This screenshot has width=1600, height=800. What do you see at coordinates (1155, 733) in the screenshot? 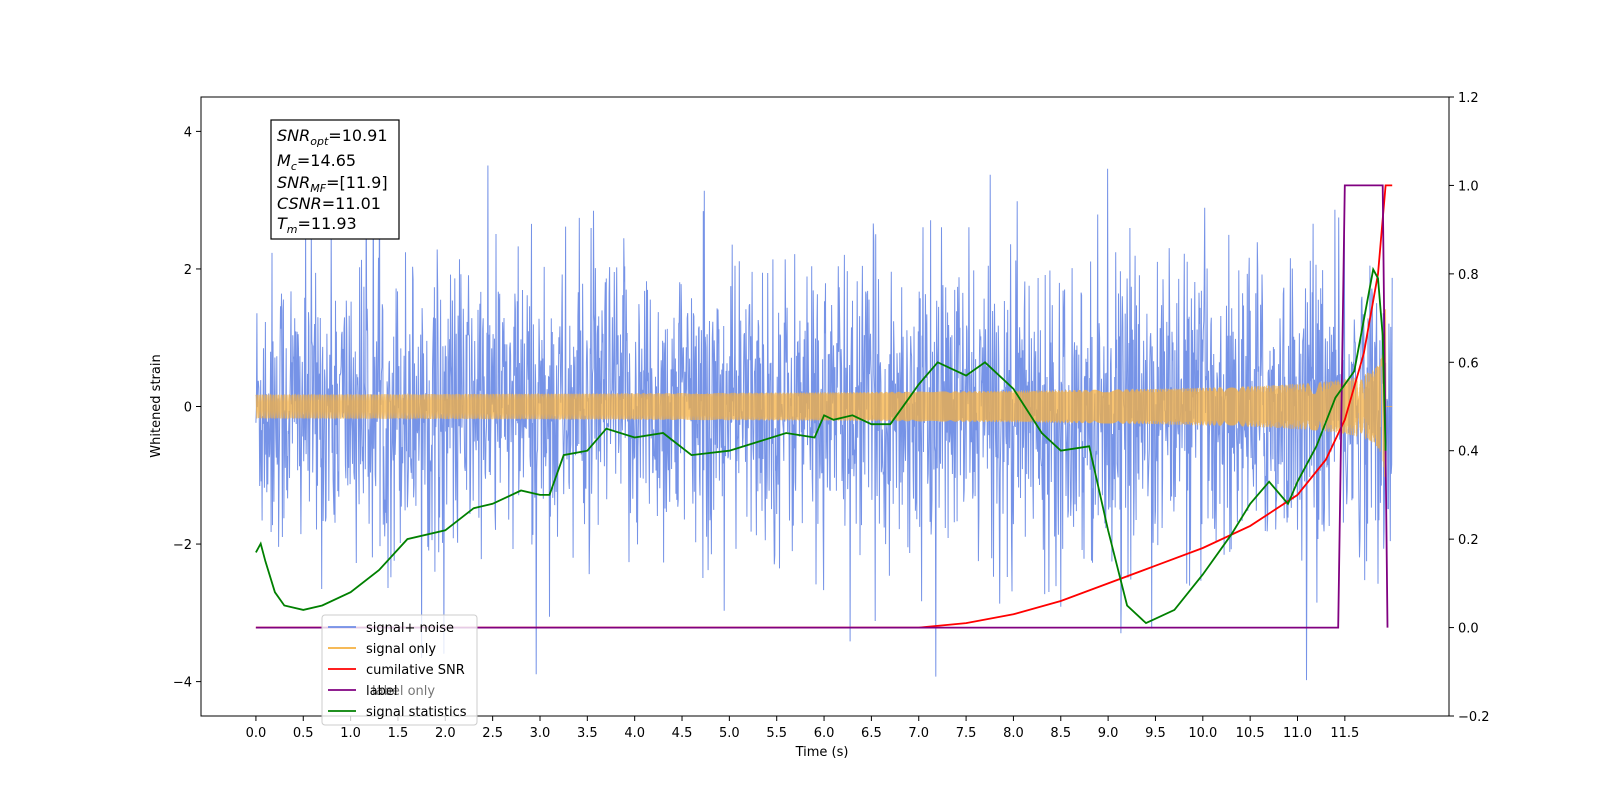
I see `x-tick-label: 9.5` at bounding box center [1155, 733].